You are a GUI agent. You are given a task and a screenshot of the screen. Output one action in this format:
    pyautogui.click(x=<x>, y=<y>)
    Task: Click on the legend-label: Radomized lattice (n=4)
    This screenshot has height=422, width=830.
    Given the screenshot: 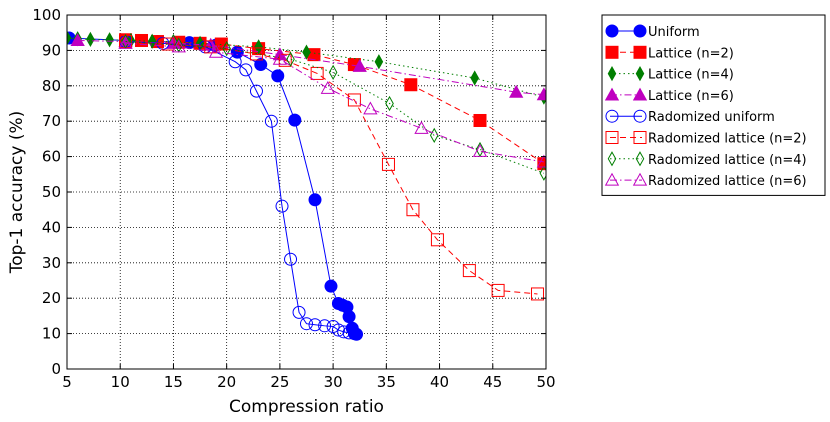 What is the action you would take?
    pyautogui.click(x=727, y=160)
    